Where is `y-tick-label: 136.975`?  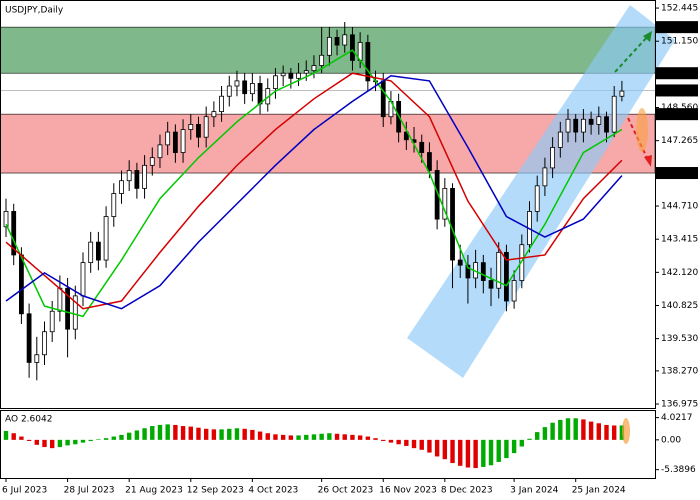
y-tick-label: 136.975 is located at coordinates (679, 405).